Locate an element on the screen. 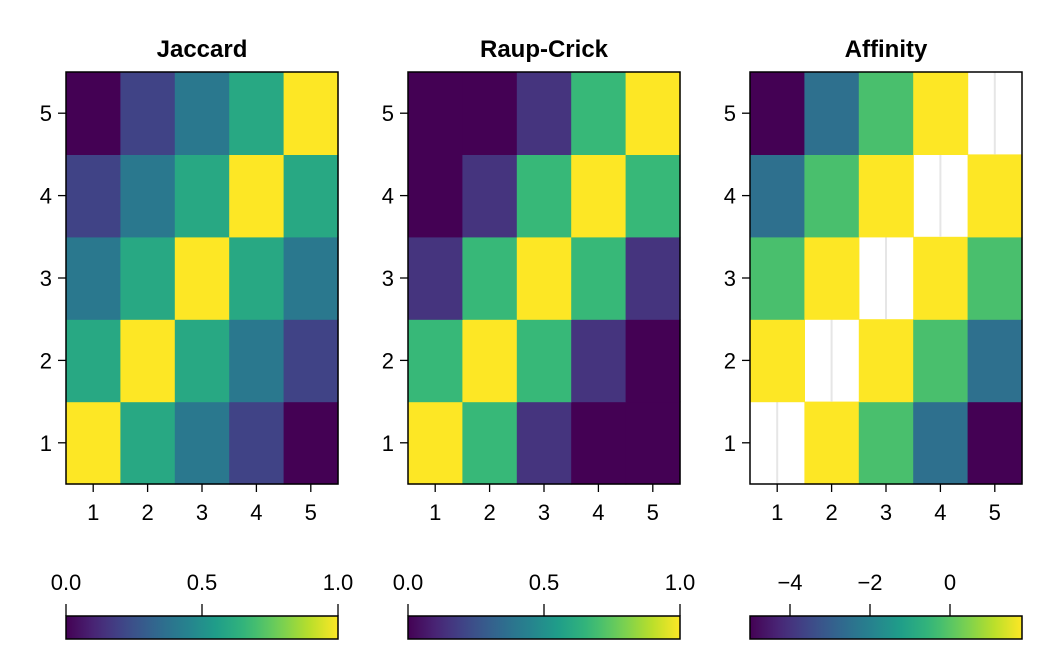  panel-title: Affinity is located at coordinates (886, 49).